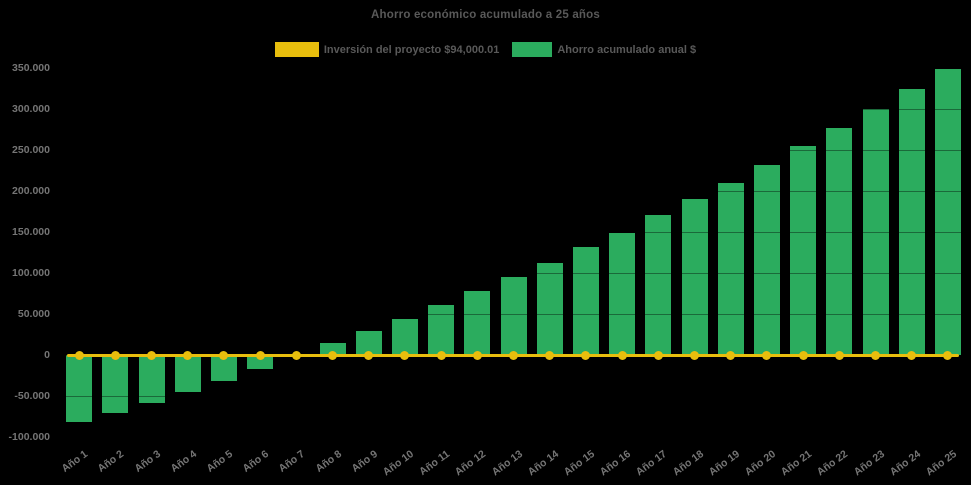  What do you see at coordinates (398, 463) in the screenshot?
I see `x-axis-tick-label: Año 10` at bounding box center [398, 463].